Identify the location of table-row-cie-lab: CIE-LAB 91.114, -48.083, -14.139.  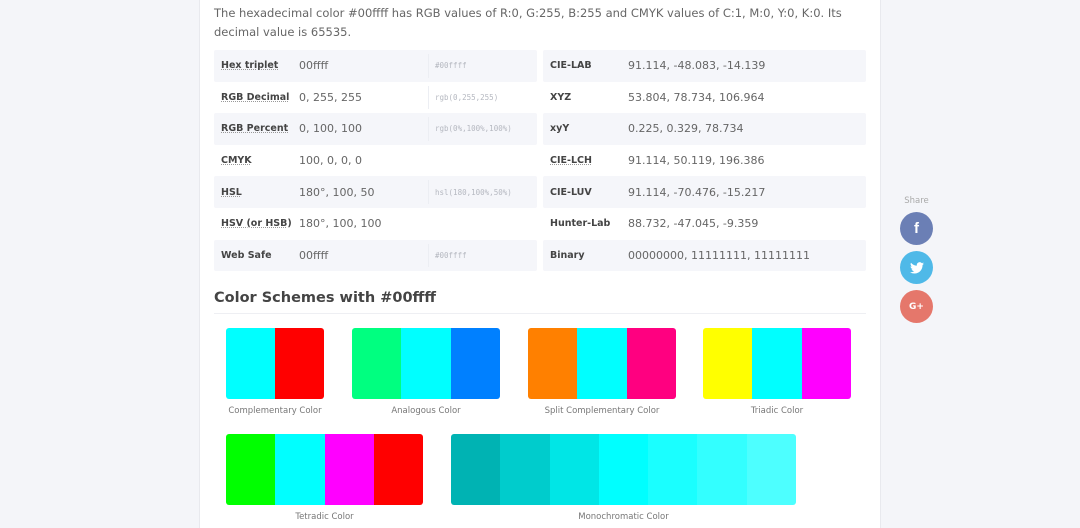
(704, 66).